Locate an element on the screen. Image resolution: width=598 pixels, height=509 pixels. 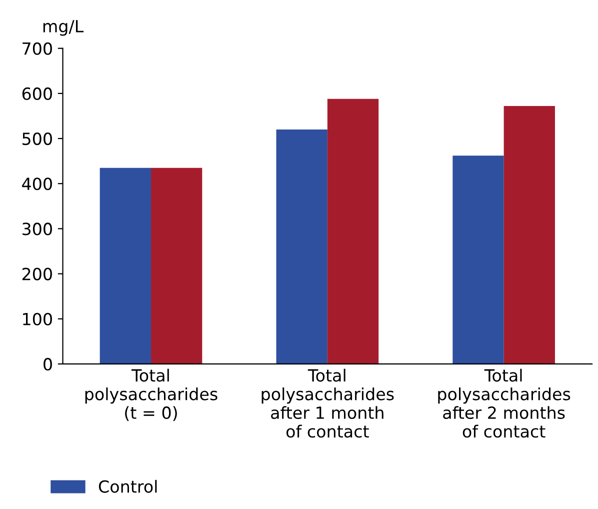
y-axis-title: mg/L is located at coordinates (63, 28).